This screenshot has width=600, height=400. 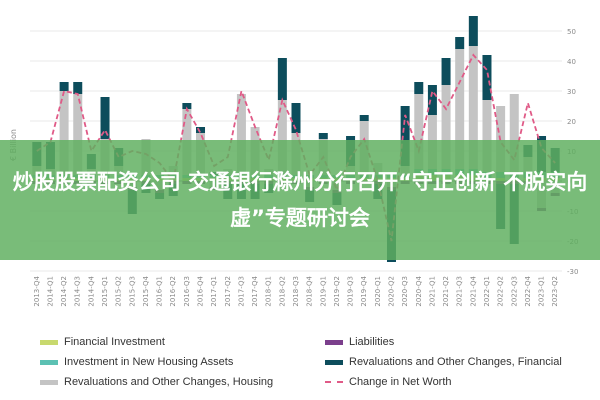 I want to click on x-tick-label: 2017-Q1, so click(x=214, y=291).